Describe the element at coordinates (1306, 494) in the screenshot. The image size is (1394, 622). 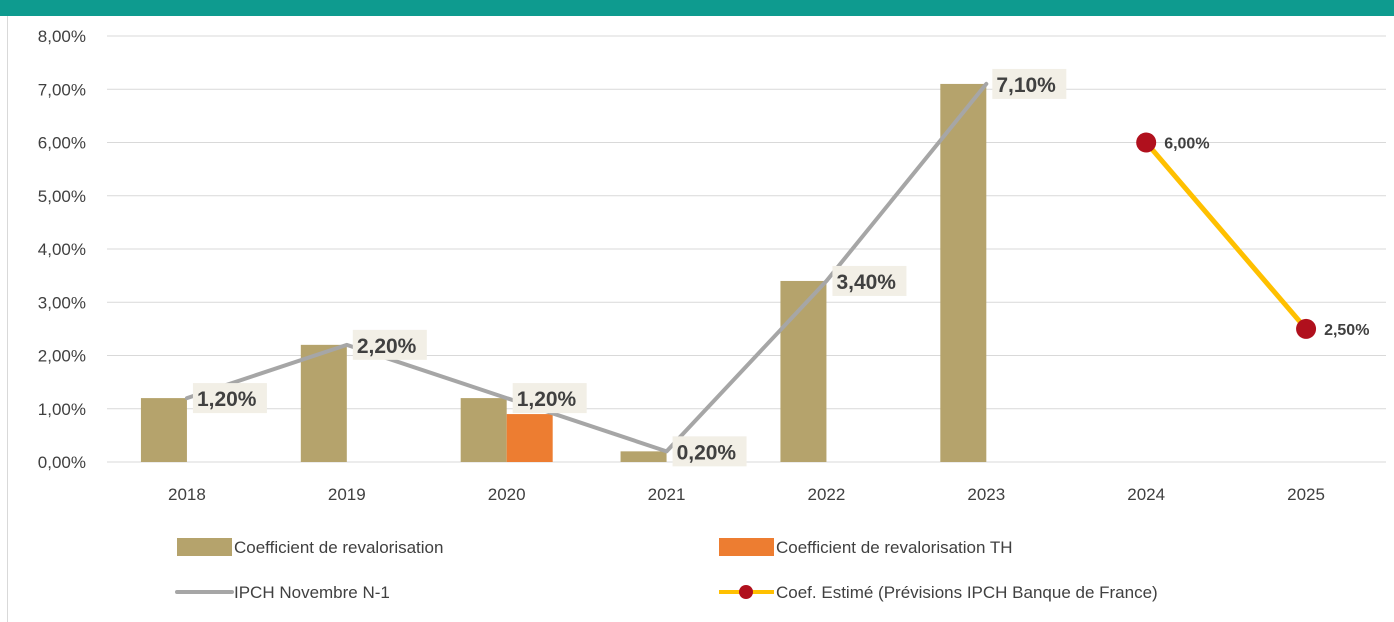
I see `x-tick-label: 2025` at that location.